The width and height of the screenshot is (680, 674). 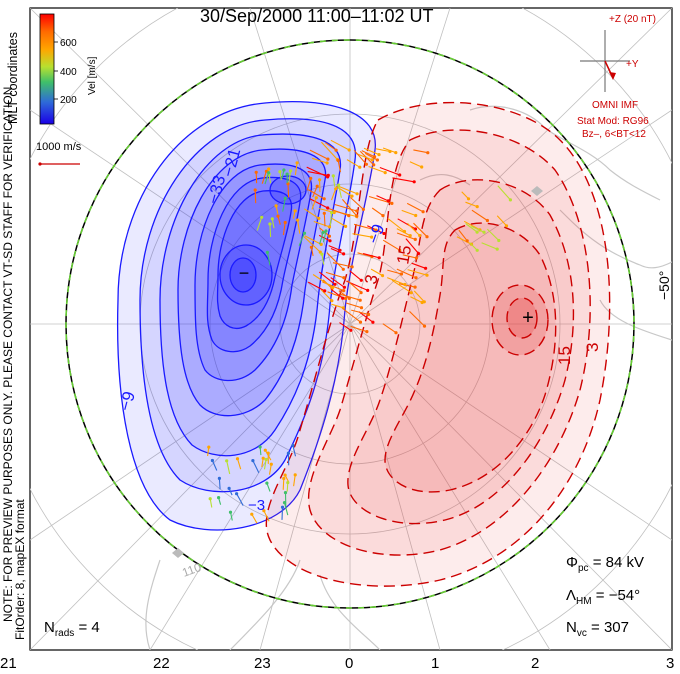 I want to click on contour-label-pos-4: 3, so click(x=592, y=347).